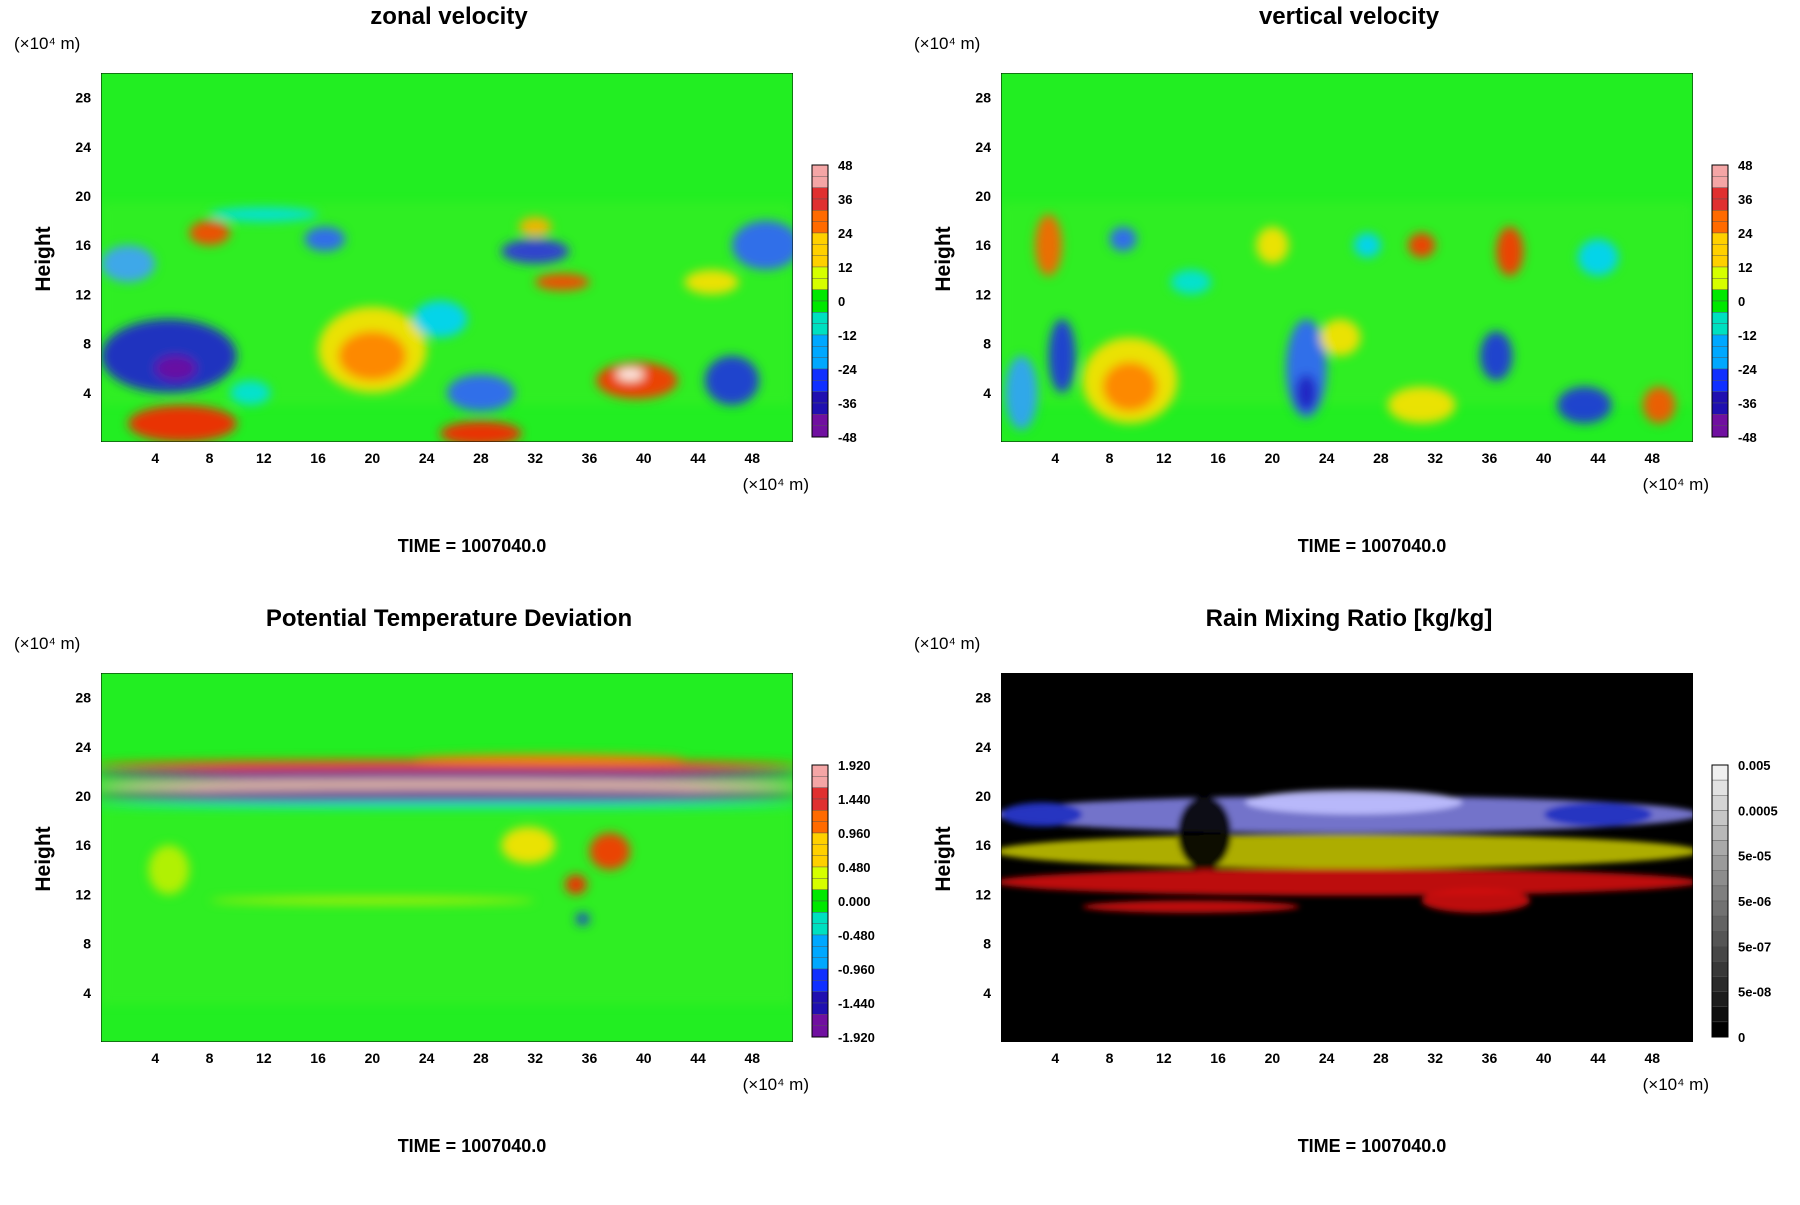 The height and width of the screenshot is (1205, 1800). What do you see at coordinates (845, 199) in the screenshot?
I see `colorbar-label: 36` at bounding box center [845, 199].